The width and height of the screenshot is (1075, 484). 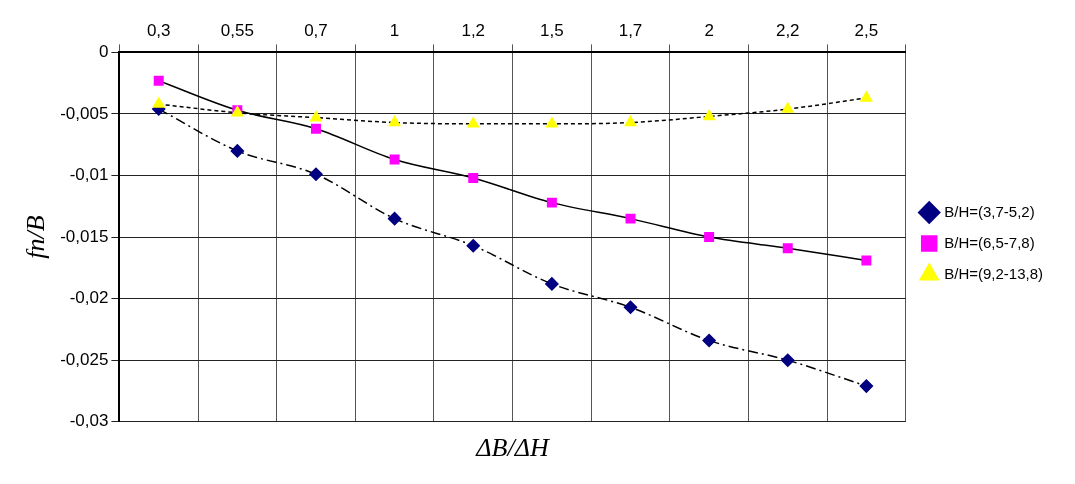 What do you see at coordinates (103, 52) in the screenshot?
I see `y-tick-label: 0` at bounding box center [103, 52].